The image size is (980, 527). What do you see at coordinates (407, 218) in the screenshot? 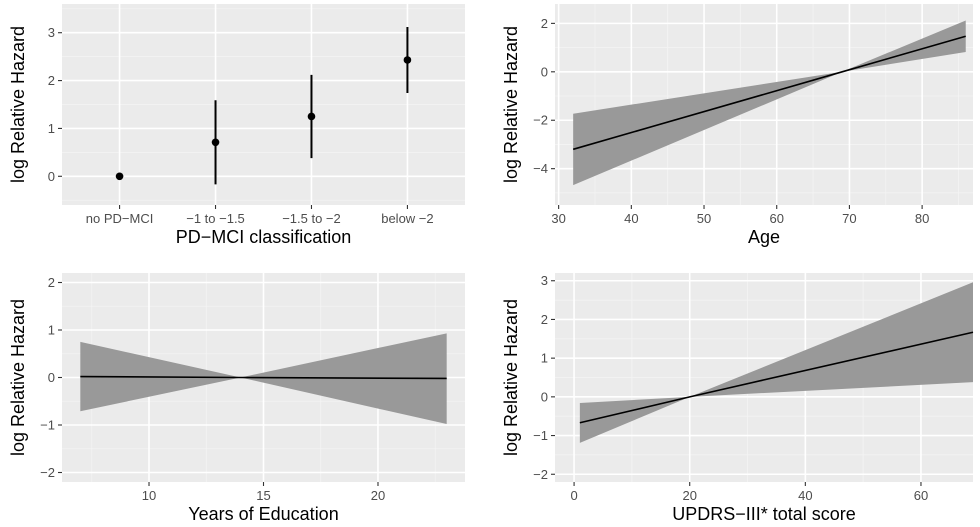
I see `pdmci-x-tick-label: below −2` at bounding box center [407, 218].